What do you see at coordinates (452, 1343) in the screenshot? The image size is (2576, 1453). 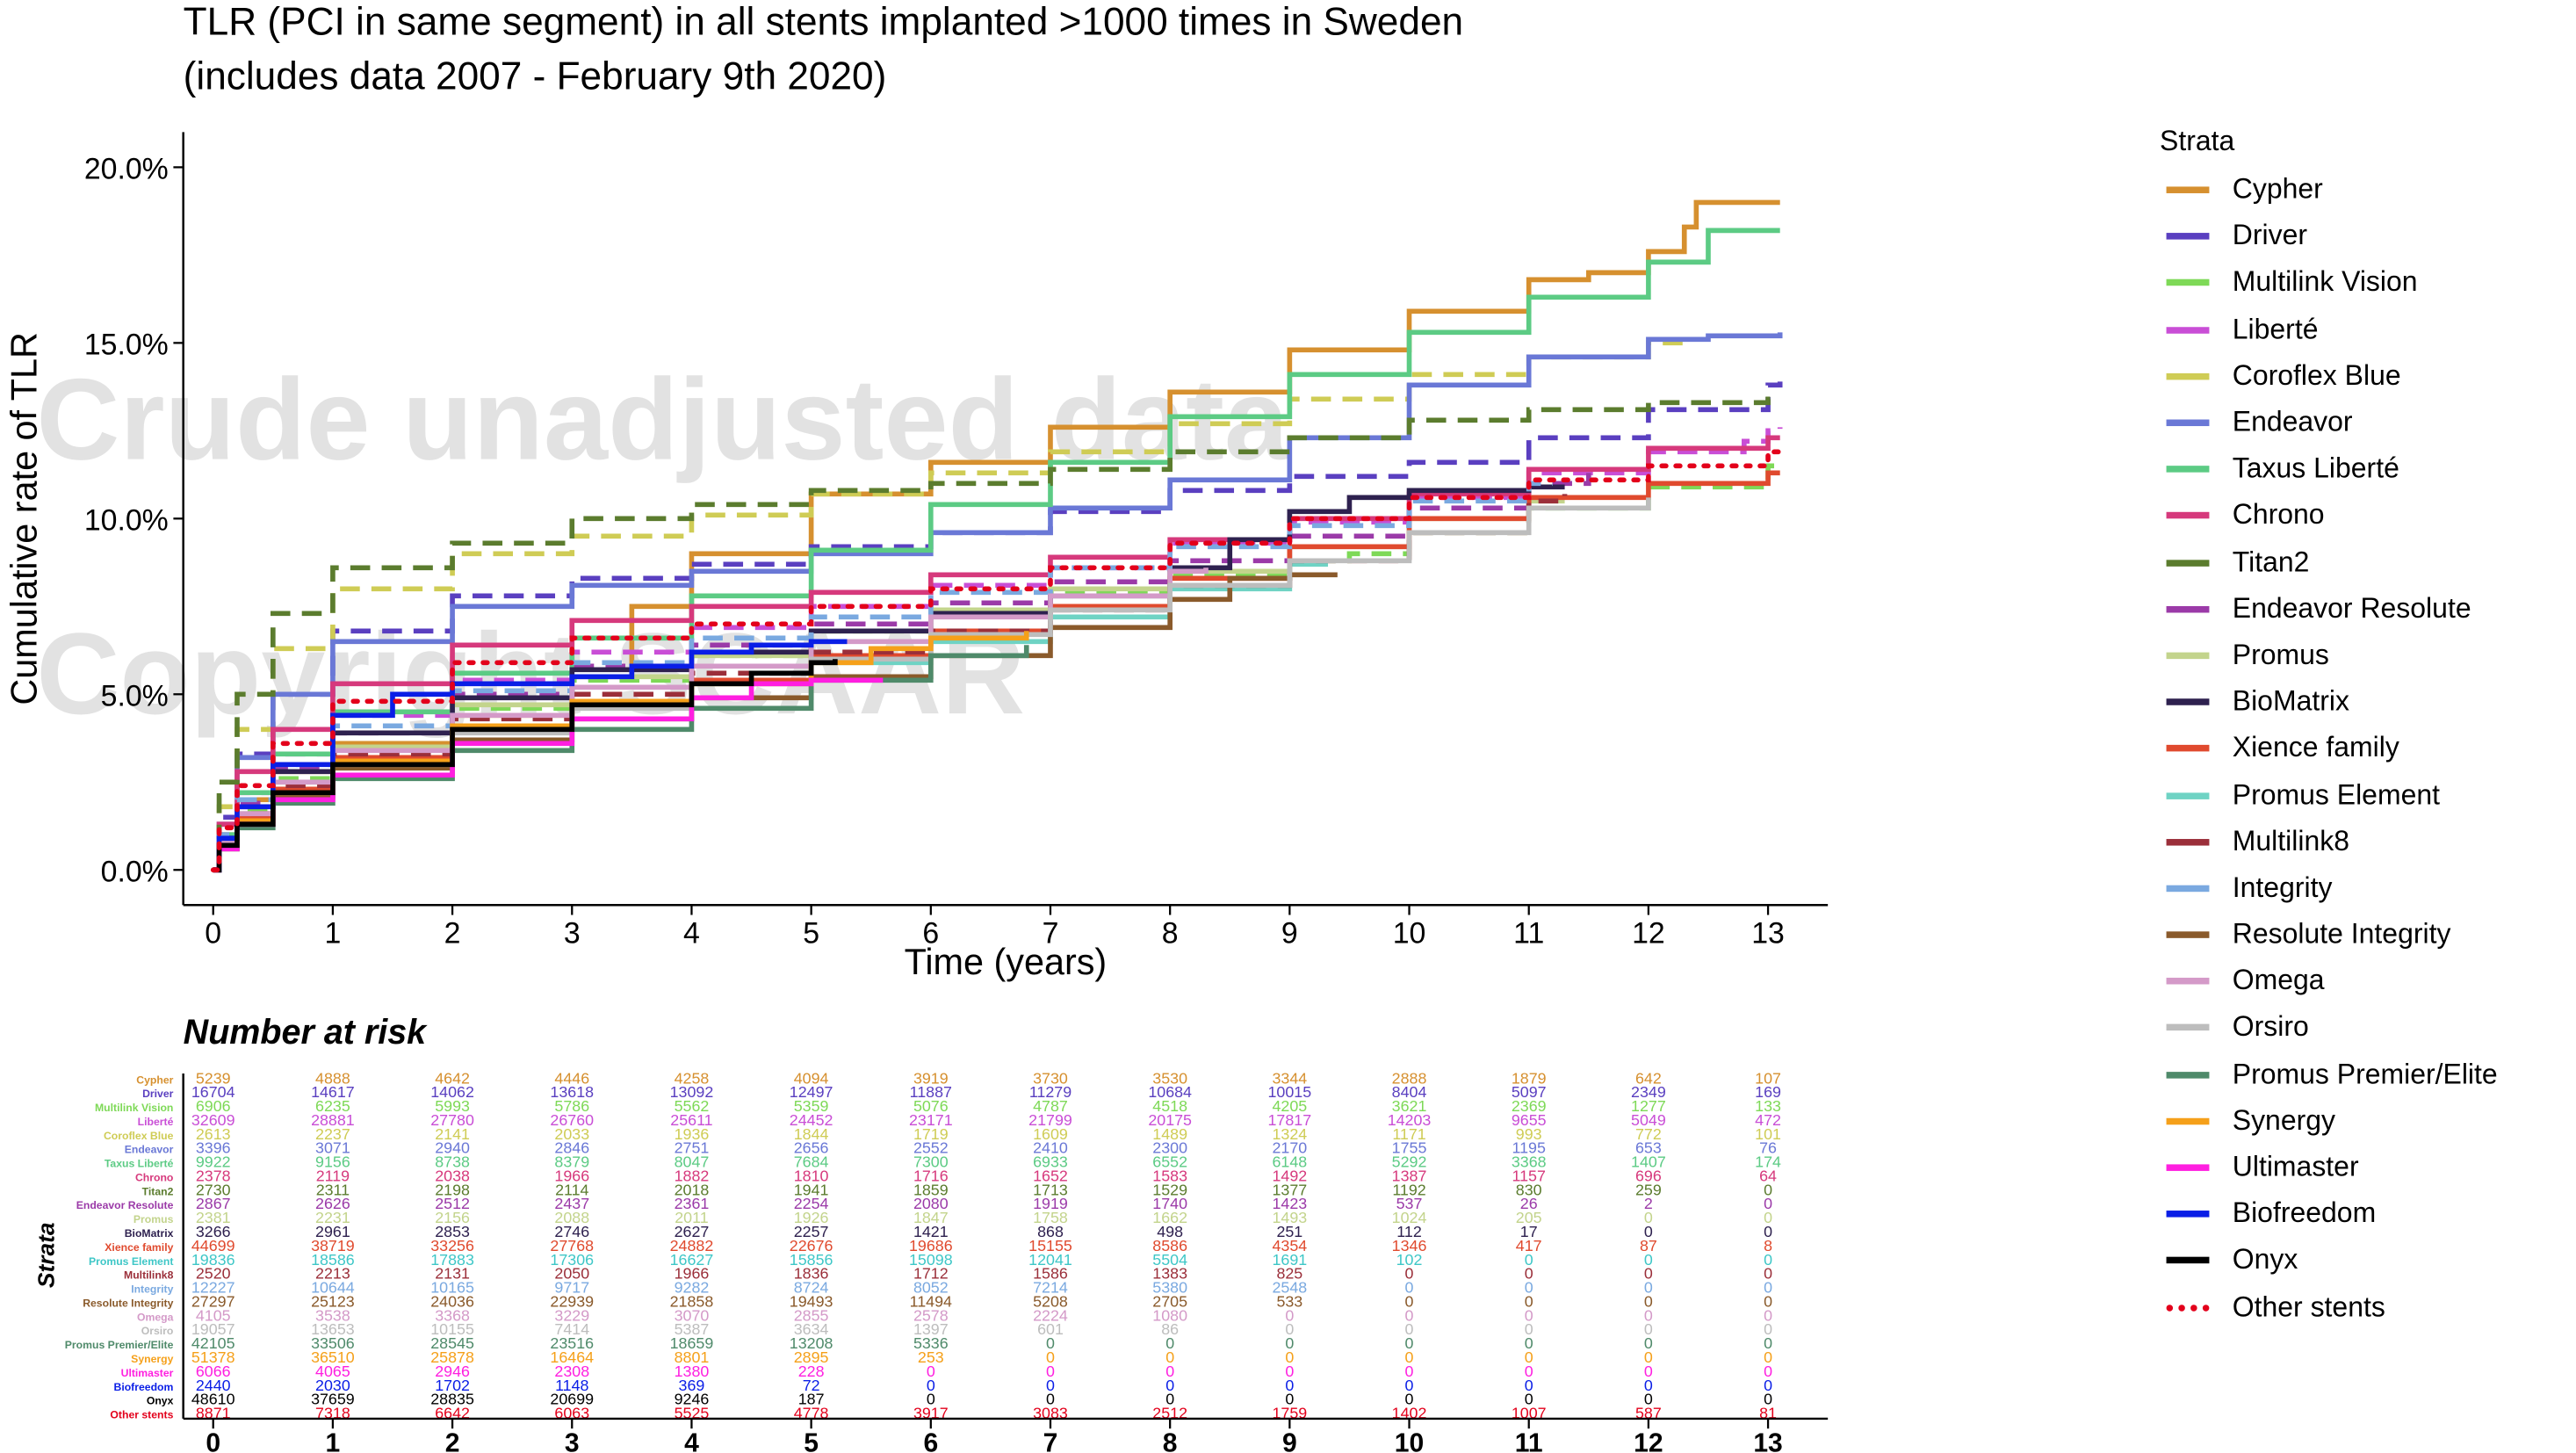 I see `risk-cell: 28545` at bounding box center [452, 1343].